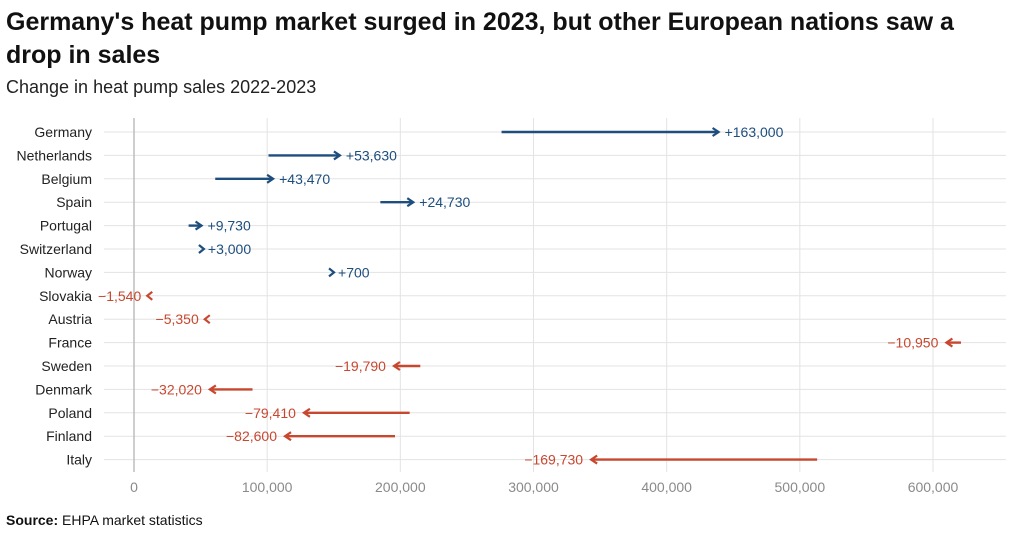 This screenshot has height=547, width=1024. I want to click on value-label: −82,600, so click(251, 436).